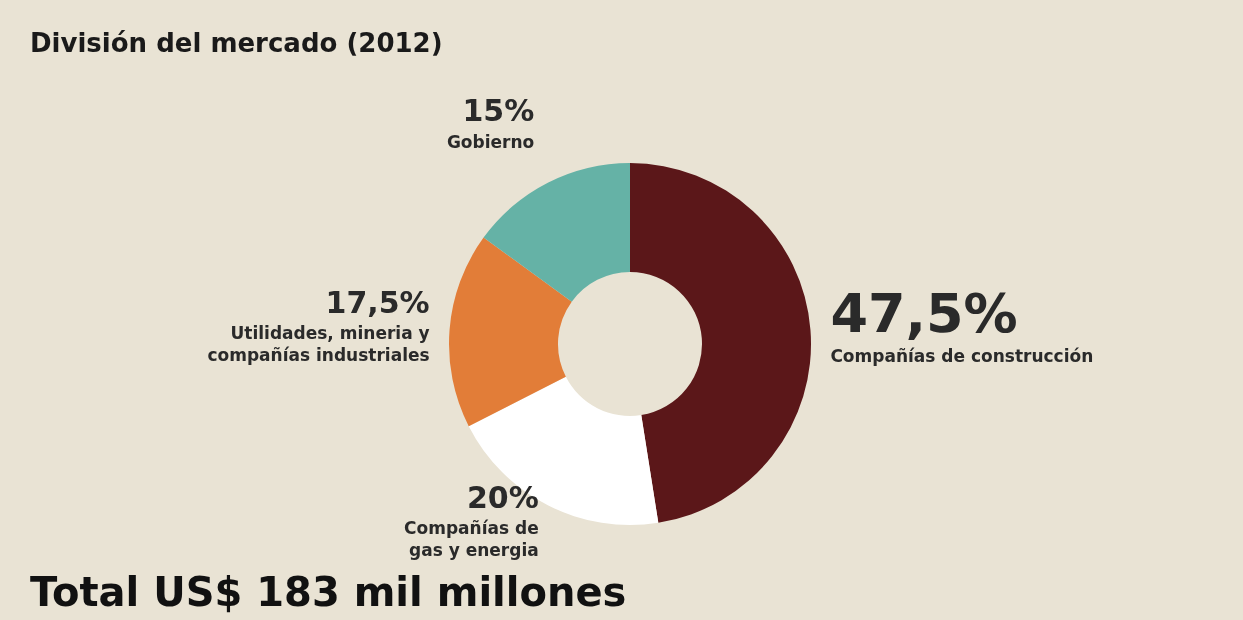  I want to click on slice-label: Utilidades, mineria y compañías industriales, so click(318, 344).